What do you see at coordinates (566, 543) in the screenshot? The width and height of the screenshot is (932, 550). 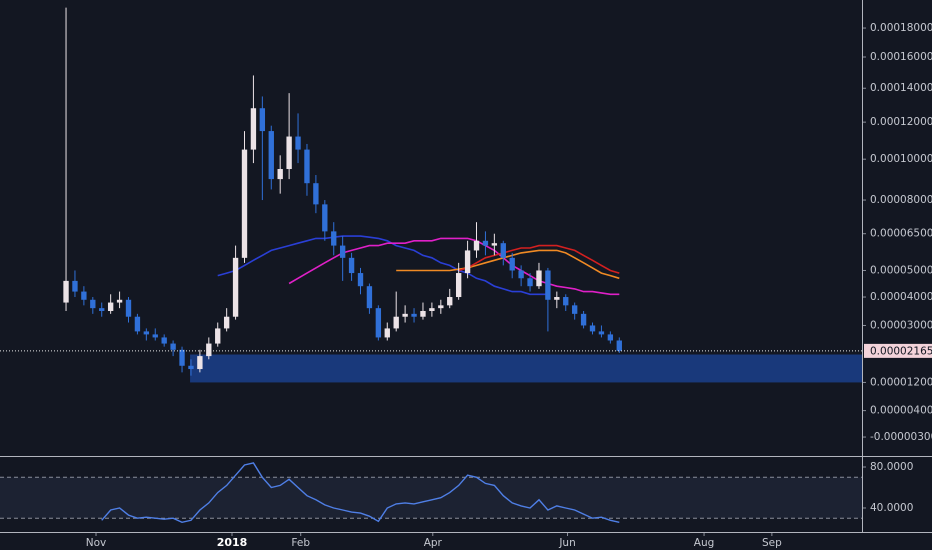 I see `x-tick-label: Jun` at bounding box center [566, 543].